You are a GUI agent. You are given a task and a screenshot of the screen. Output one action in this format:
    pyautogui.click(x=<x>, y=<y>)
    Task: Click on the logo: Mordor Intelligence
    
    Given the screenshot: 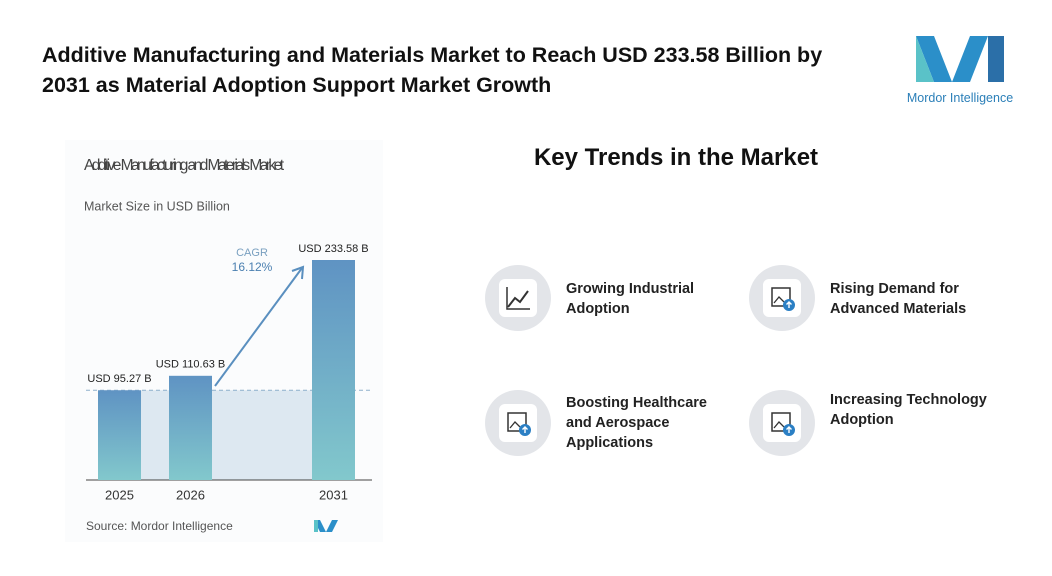 What is the action you would take?
    pyautogui.click(x=960, y=69)
    